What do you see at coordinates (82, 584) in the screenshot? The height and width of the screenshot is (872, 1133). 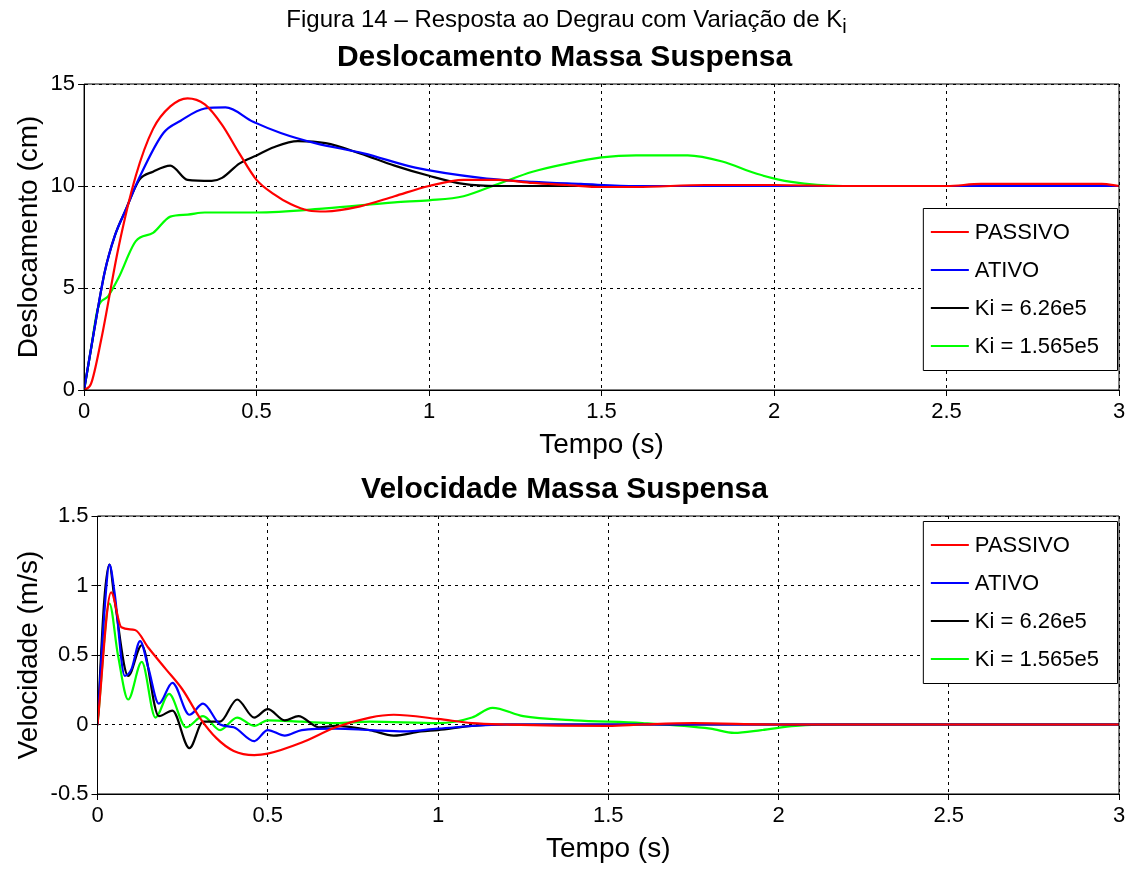 I see `y-tick-label: 1` at bounding box center [82, 584].